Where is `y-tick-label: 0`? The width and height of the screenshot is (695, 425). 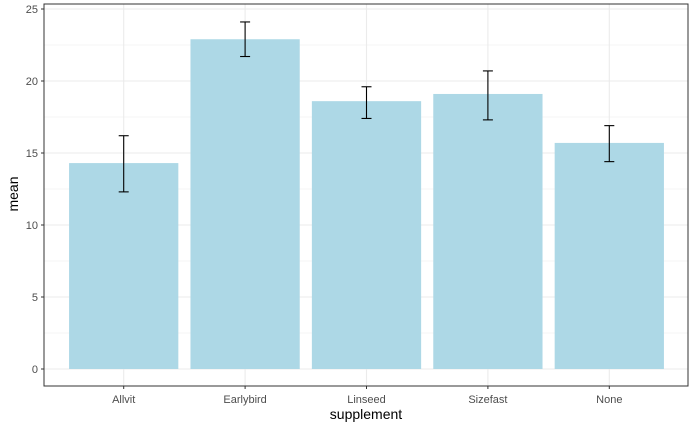 y-tick-label: 0 is located at coordinates (35, 370).